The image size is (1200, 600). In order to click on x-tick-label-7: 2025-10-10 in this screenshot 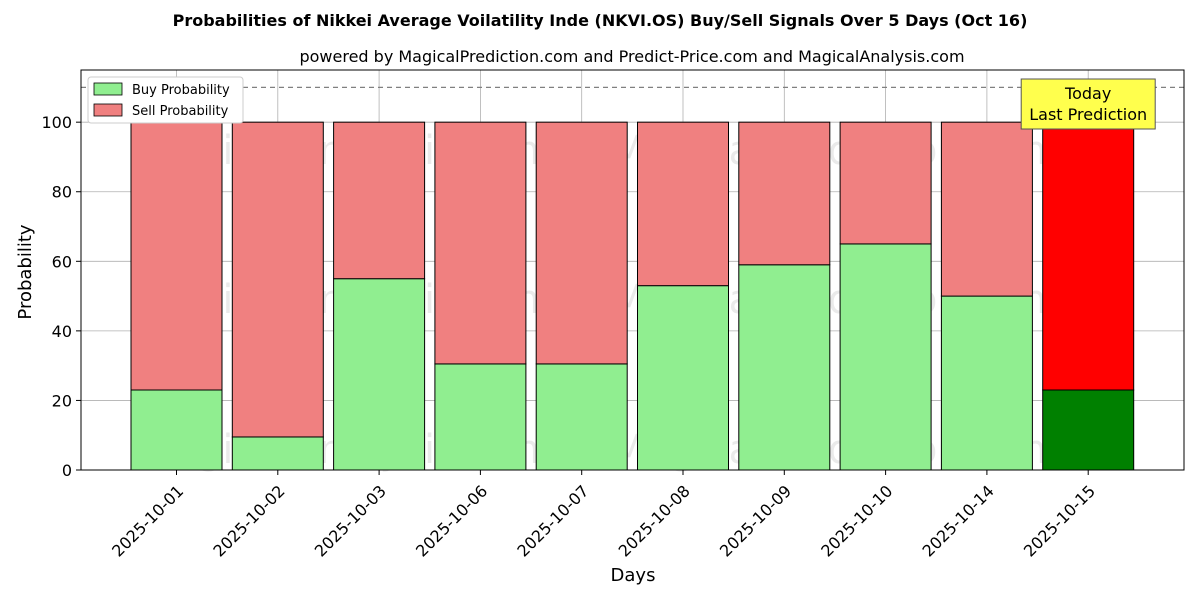, I will do `click(856, 520)`.